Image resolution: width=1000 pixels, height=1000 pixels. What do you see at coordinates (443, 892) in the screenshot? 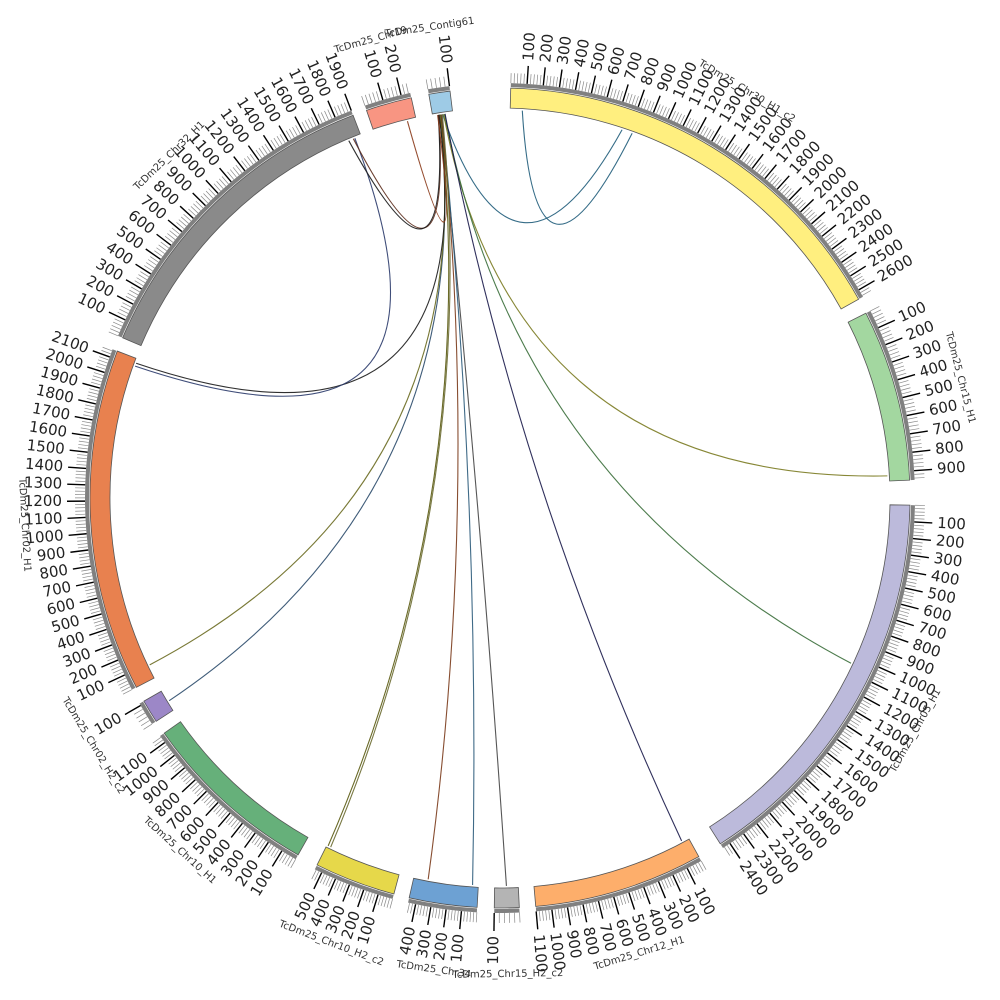
I see `ideogram-chr34` at bounding box center [443, 892].